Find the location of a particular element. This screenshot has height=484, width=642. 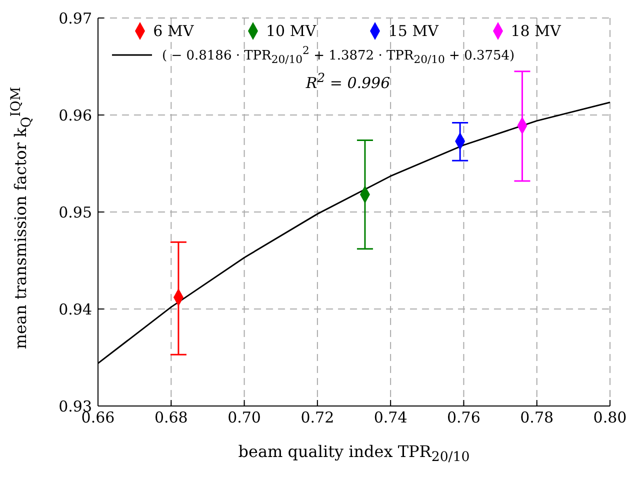

y-tick-label: 0.94 is located at coordinates (75, 309).